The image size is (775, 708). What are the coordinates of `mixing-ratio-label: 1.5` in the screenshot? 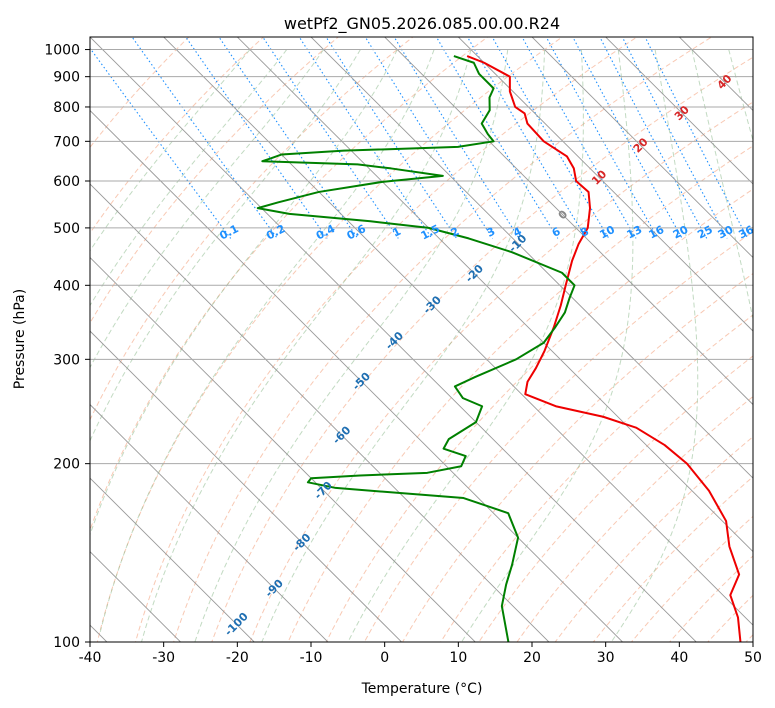 It's located at (430, 232).